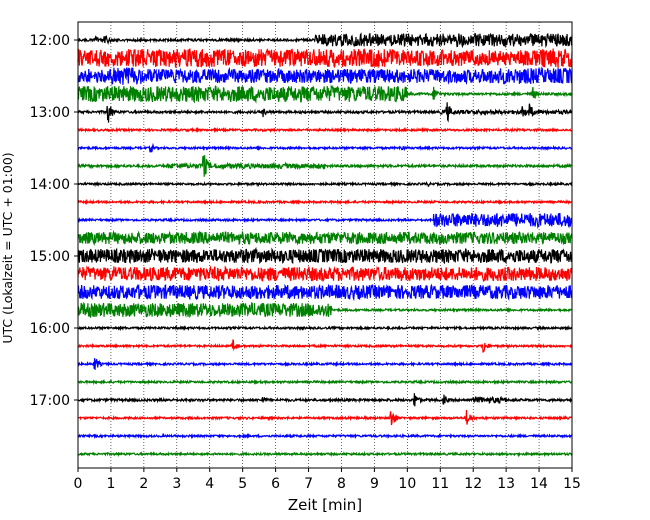 The height and width of the screenshot is (520, 650). I want to click on x-axis: 0 1 2 3 4 5 6 7 8 9 10 11 12 13 14 15, so click(327, 480).